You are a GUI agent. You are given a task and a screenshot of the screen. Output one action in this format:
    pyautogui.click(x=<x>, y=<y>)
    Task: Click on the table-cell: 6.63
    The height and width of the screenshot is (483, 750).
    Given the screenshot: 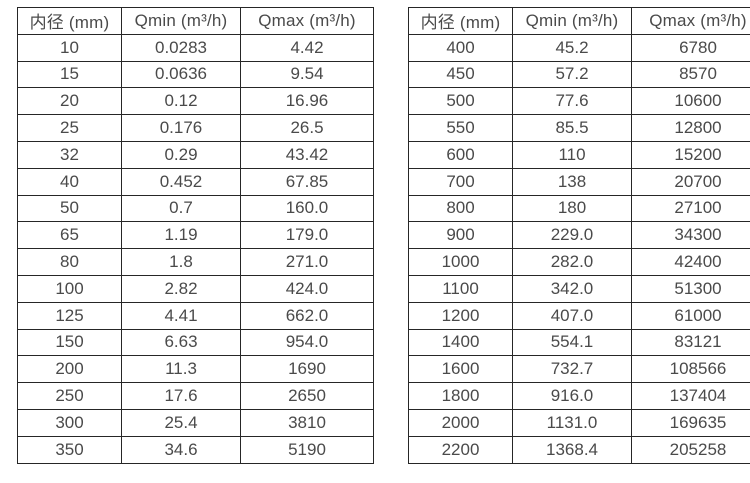 What is the action you would take?
    pyautogui.click(x=181, y=342)
    